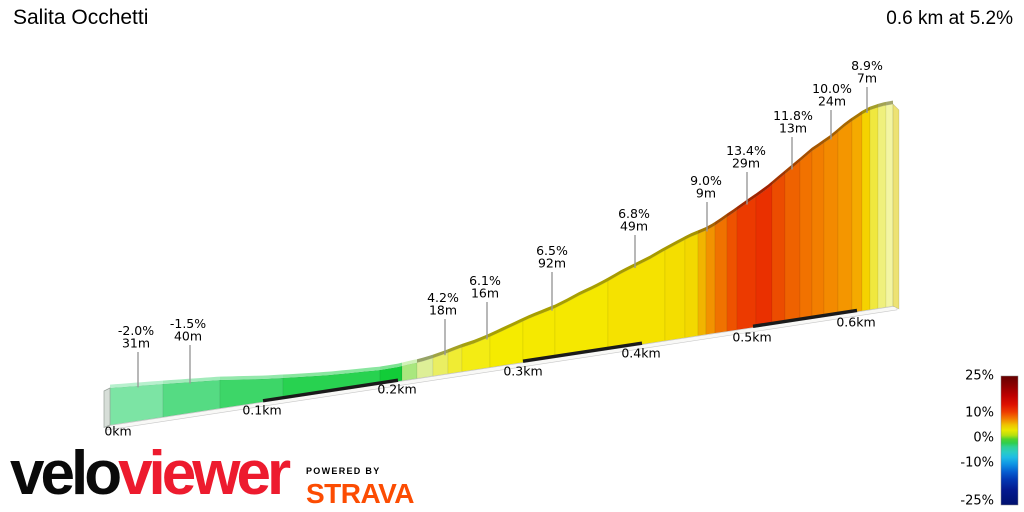  I want to click on profile-right-cap, so click(896, 206).